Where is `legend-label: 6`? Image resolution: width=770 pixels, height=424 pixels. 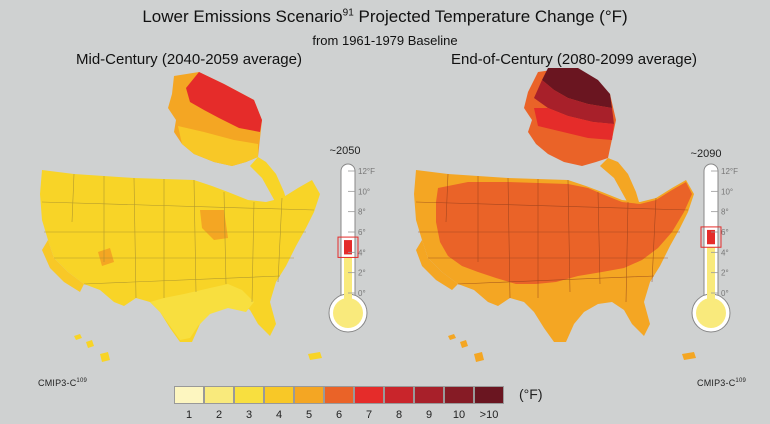
legend-label: 6 is located at coordinates (339, 415).